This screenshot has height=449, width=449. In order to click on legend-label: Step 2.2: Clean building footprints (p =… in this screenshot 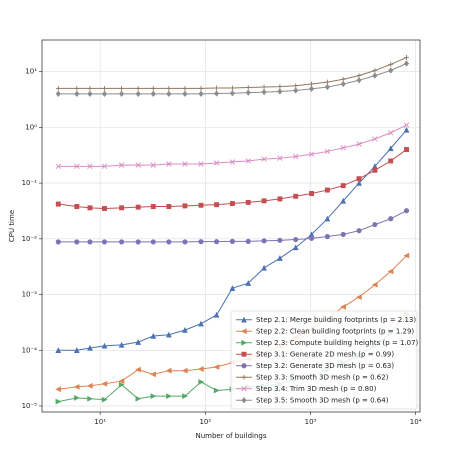, I will do `click(335, 331)`.